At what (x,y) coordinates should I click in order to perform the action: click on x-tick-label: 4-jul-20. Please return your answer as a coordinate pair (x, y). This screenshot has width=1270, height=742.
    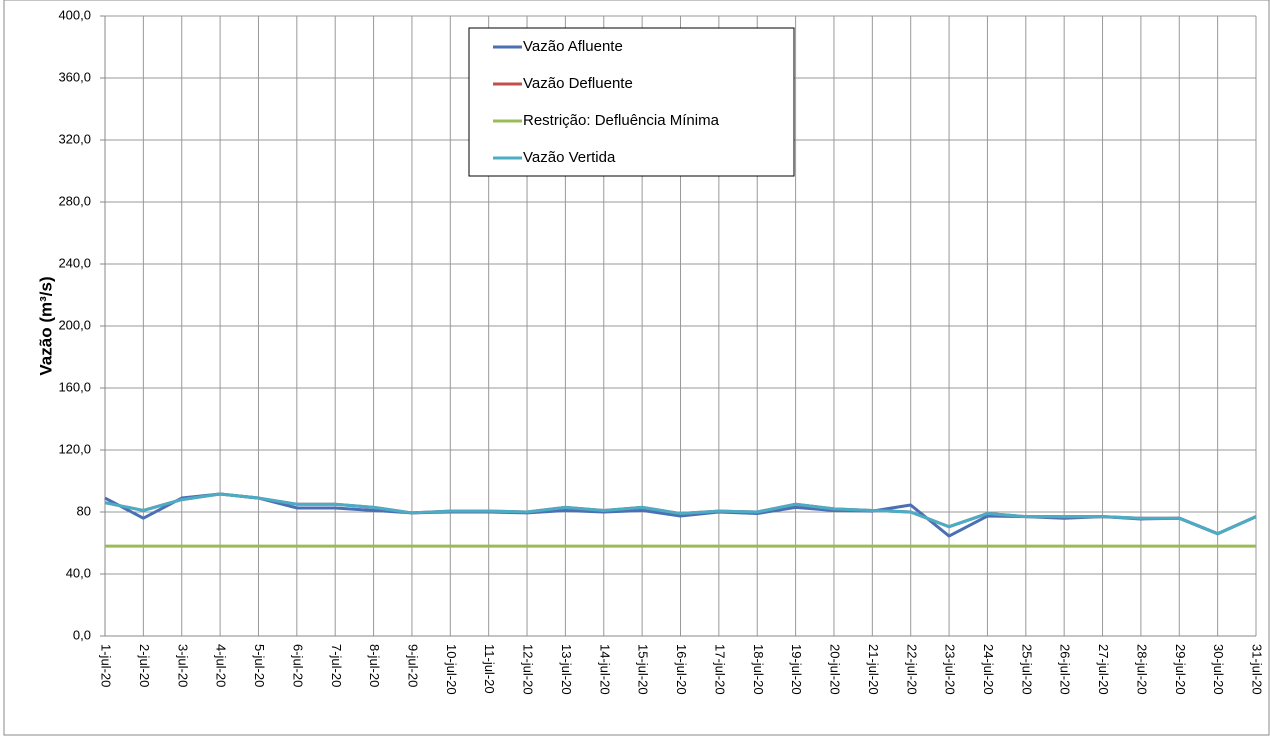
    Looking at the image, I should click on (221, 665).